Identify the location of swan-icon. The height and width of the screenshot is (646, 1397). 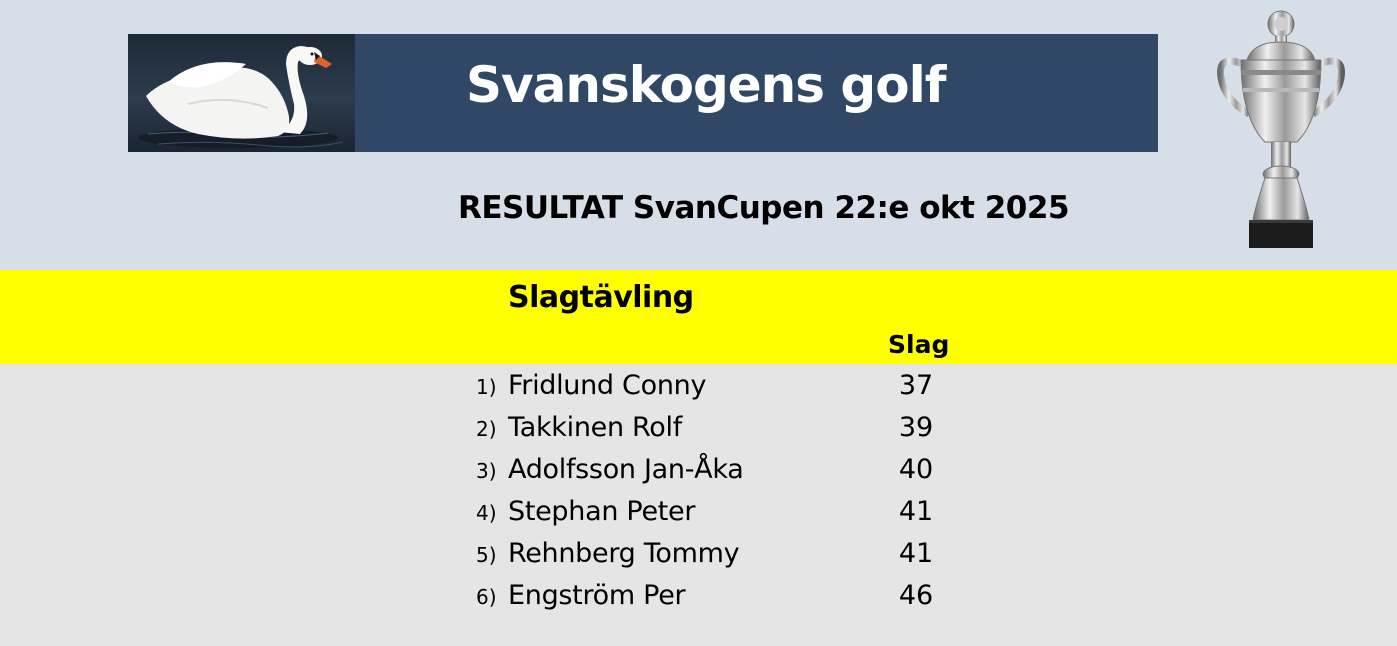
(241, 93).